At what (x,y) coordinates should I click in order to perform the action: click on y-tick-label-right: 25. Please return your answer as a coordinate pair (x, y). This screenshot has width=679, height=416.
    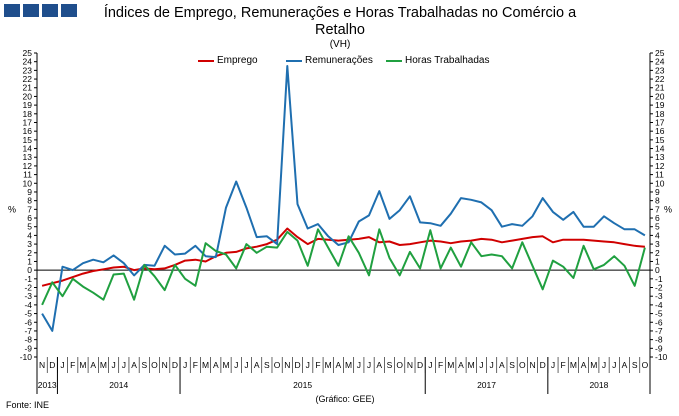
    Looking at the image, I should click on (660, 53).